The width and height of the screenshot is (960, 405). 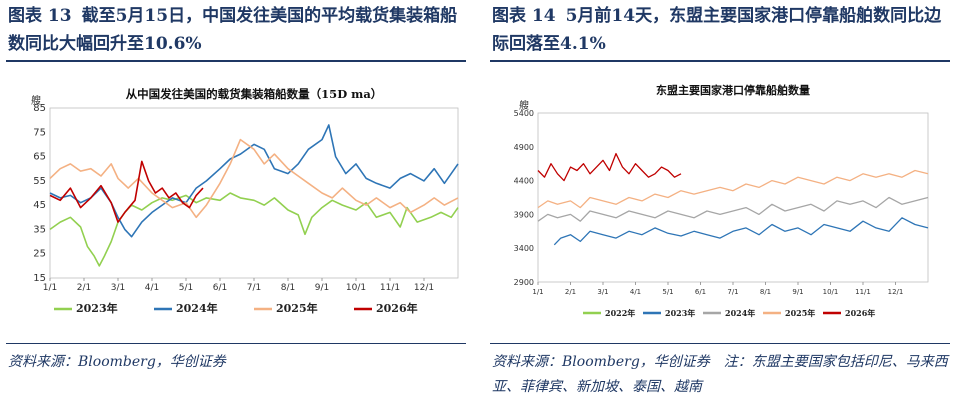 What do you see at coordinates (740, 313) in the screenshot?
I see `legend-label-2: 2024年` at bounding box center [740, 313].